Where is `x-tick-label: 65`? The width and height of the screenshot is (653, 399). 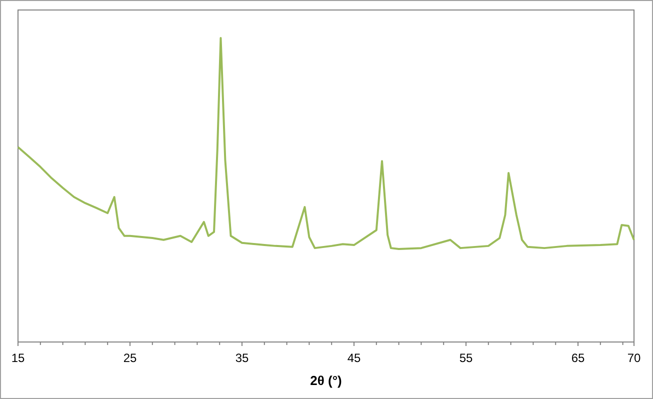 x-tick-label: 65 is located at coordinates (578, 358).